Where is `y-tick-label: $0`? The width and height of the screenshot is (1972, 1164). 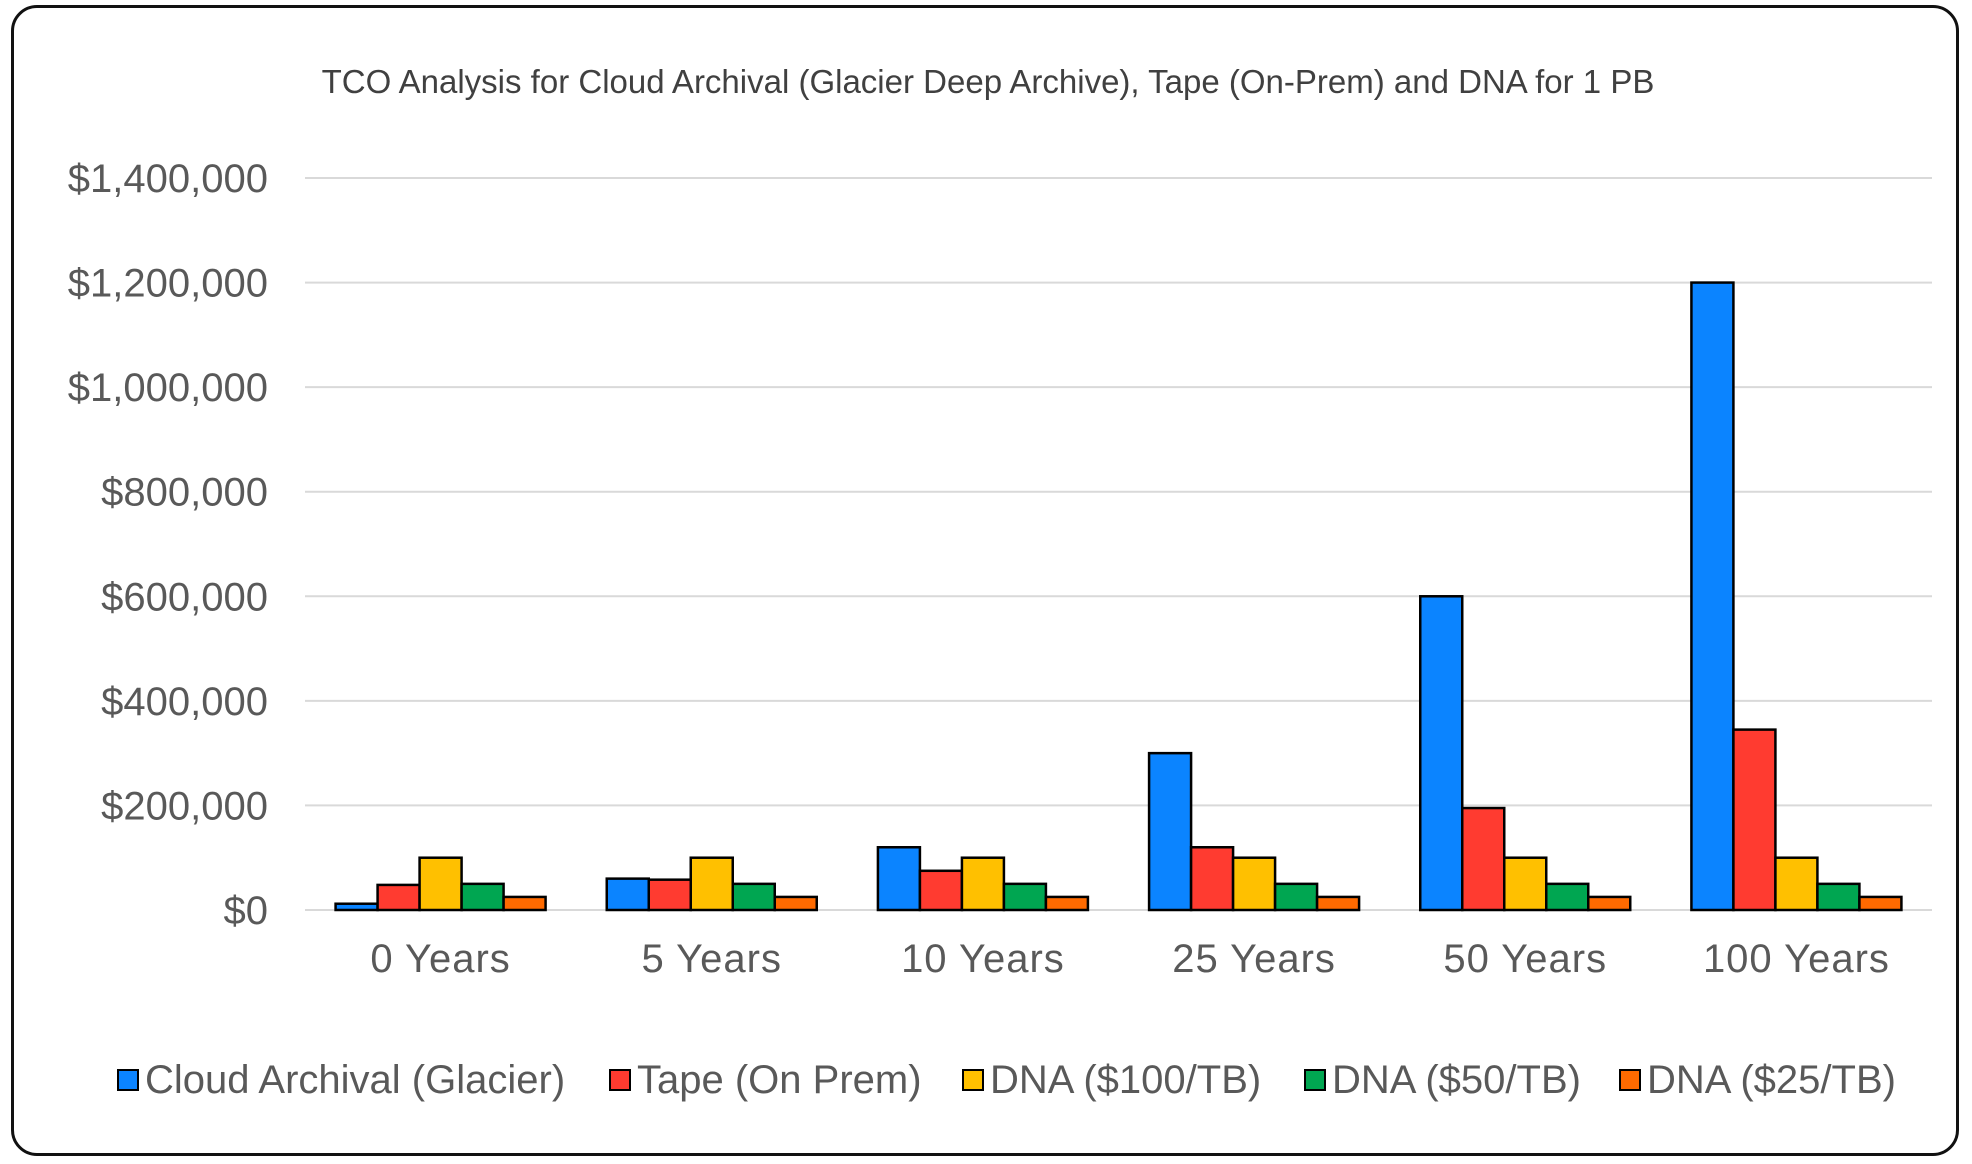
y-tick-label: $0 is located at coordinates (246, 911).